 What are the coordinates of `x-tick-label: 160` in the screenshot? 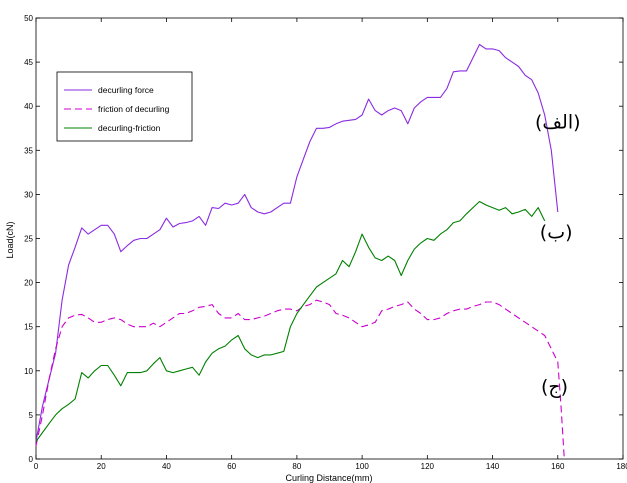 It's located at (558, 466).